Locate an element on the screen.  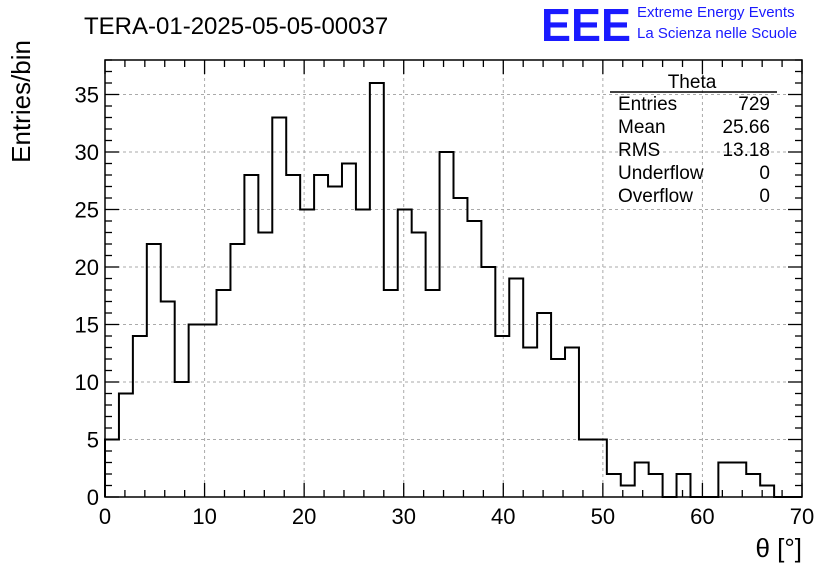
stats-value-overflow: 0 is located at coordinates (764, 196).